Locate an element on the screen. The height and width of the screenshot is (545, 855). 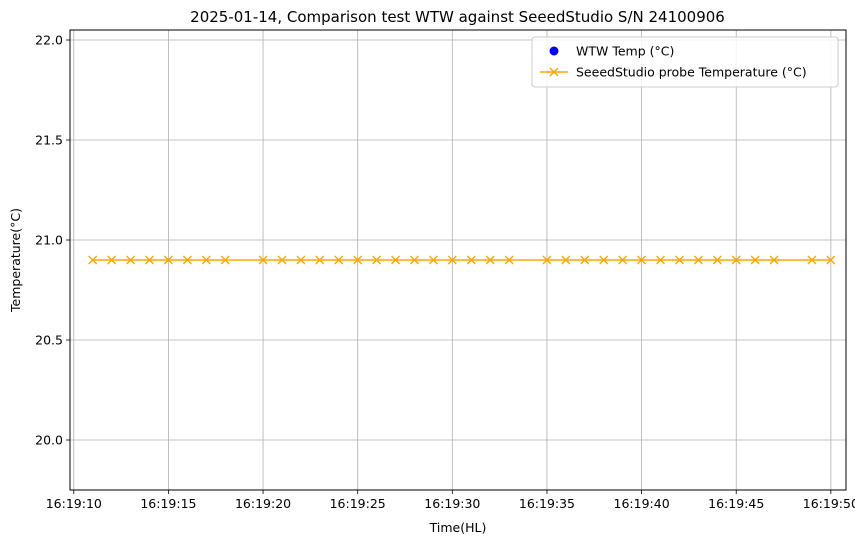
x-tick-label: 16:19:25 is located at coordinates (358, 503).